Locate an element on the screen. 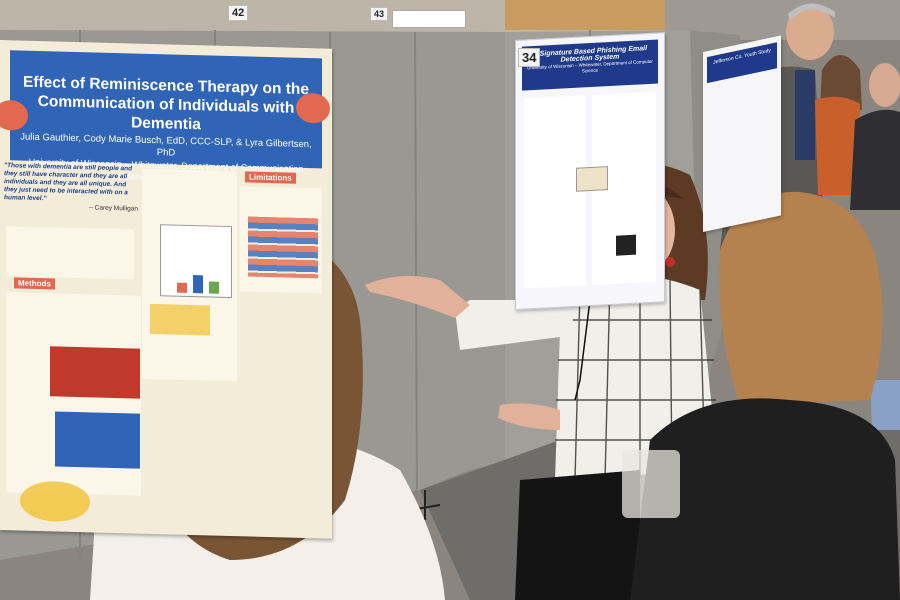 The image size is (900, 600). research-poster-right: Jefferson Co. Youth Study is located at coordinates (742, 133).